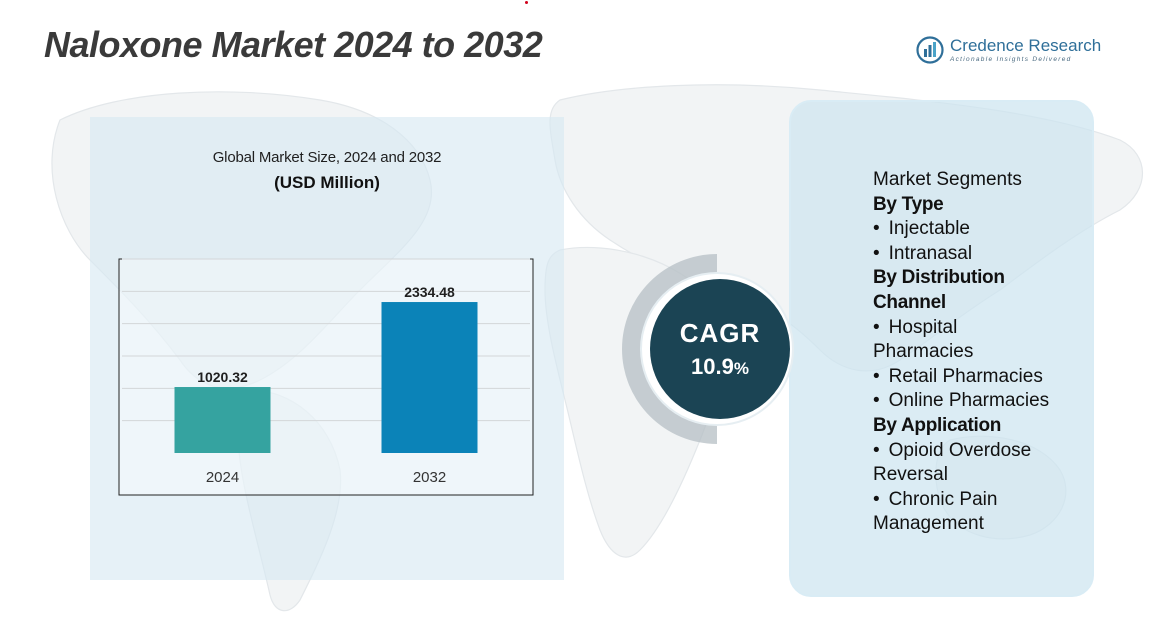 The height and width of the screenshot is (618, 1163). Describe the element at coordinates (222, 477) in the screenshot. I see `category-label-2024: 2024` at that location.